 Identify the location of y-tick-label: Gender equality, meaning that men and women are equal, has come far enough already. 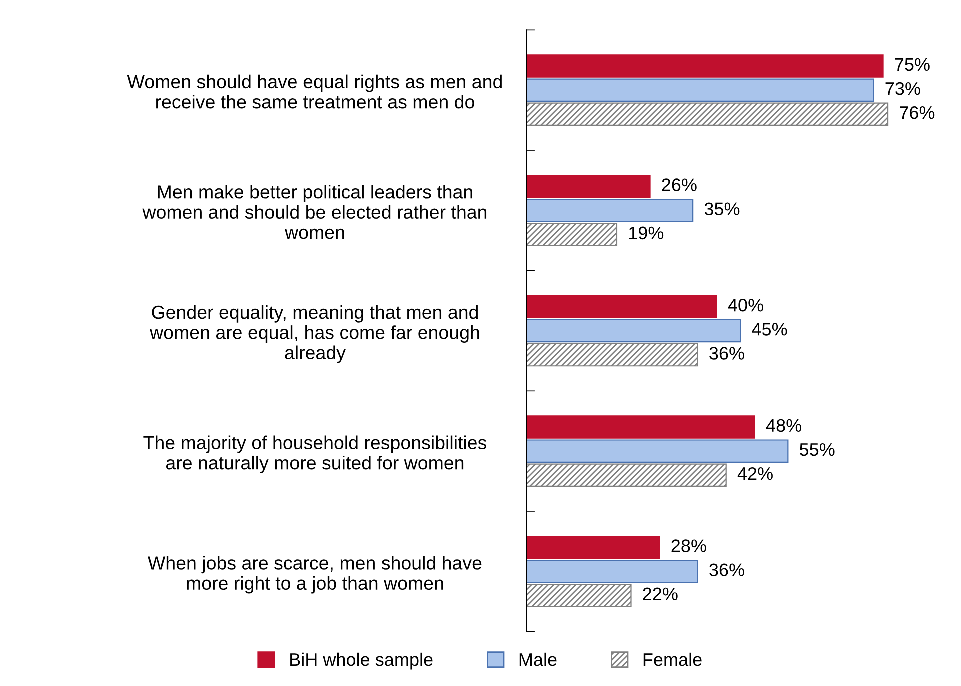
(315, 334).